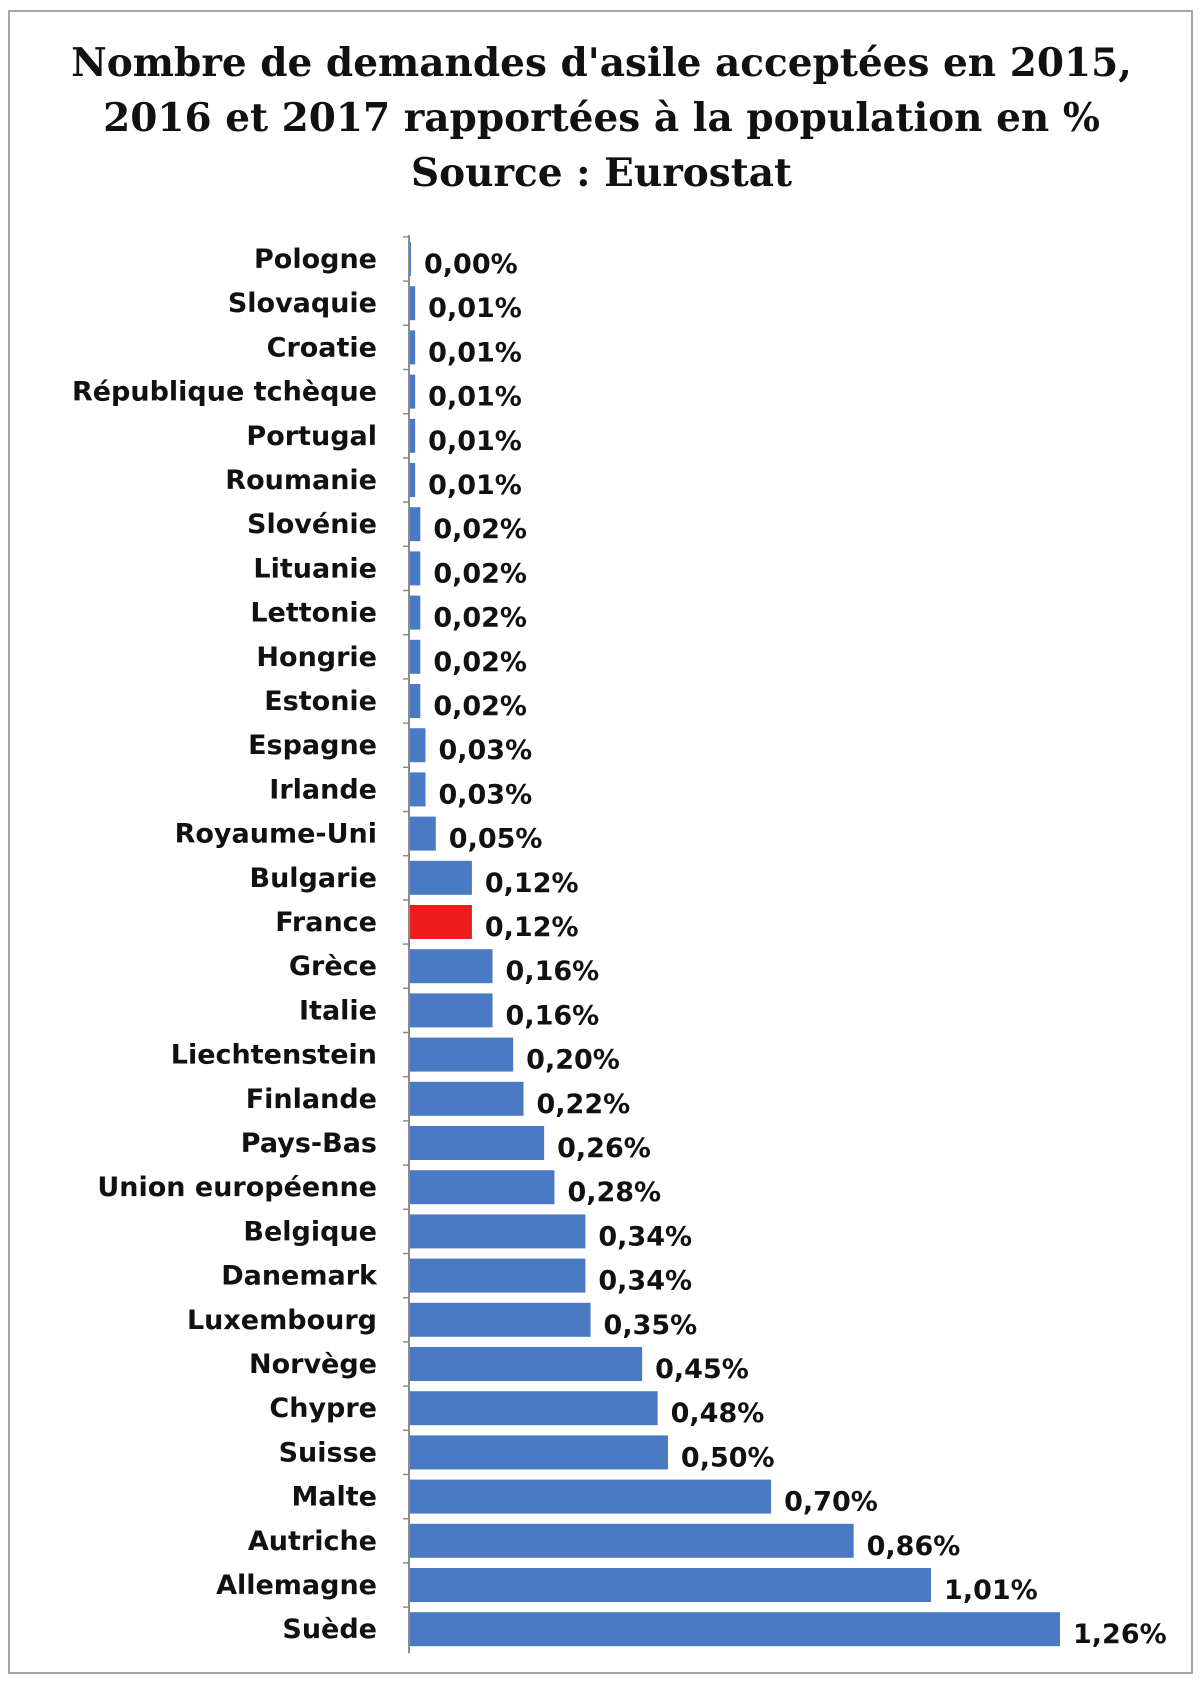 Image resolution: width=1203 pixels, height=1682 pixels. Describe the element at coordinates (314, 878) in the screenshot. I see `category-label: Bulgarie` at that location.